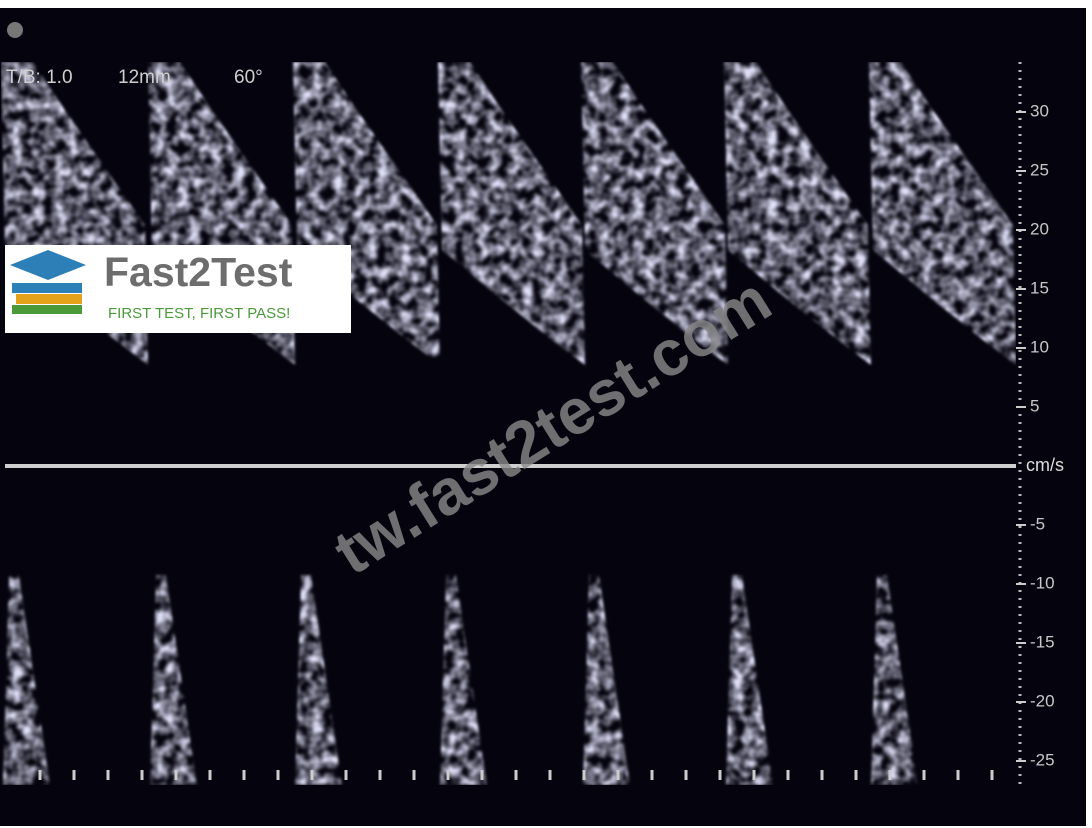 Image resolution: width=1092 pixels, height=828 pixels. What do you see at coordinates (1034, 405) in the screenshot?
I see `scale-label: 5` at bounding box center [1034, 405].